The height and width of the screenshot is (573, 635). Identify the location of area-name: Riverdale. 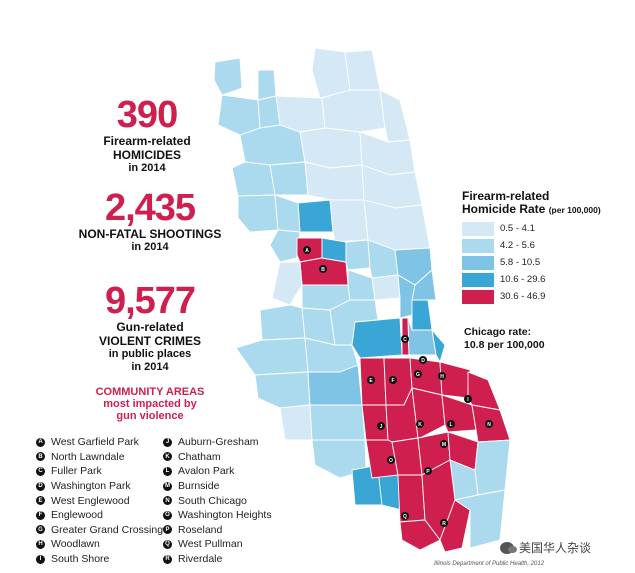
(200, 559).